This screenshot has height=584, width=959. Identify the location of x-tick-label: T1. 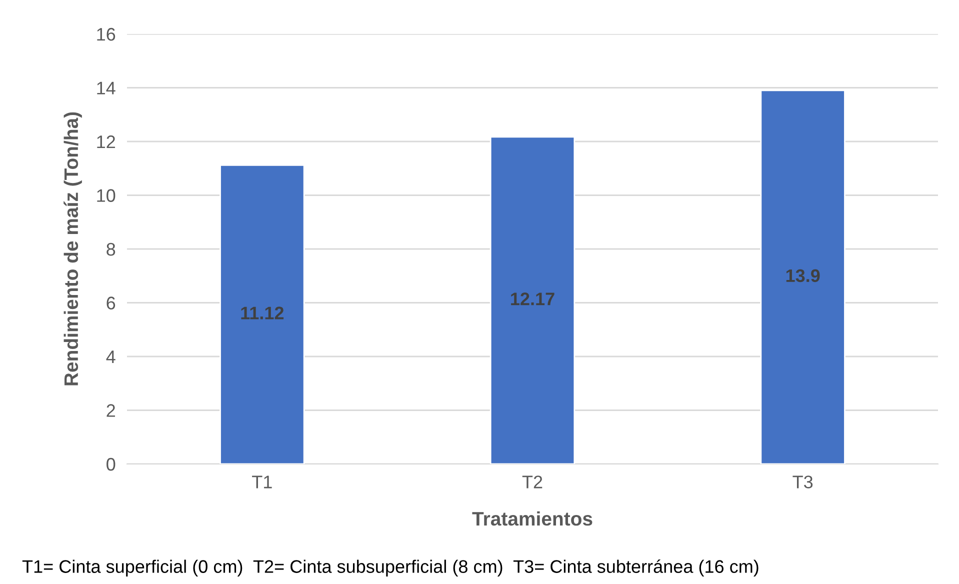
(262, 482).